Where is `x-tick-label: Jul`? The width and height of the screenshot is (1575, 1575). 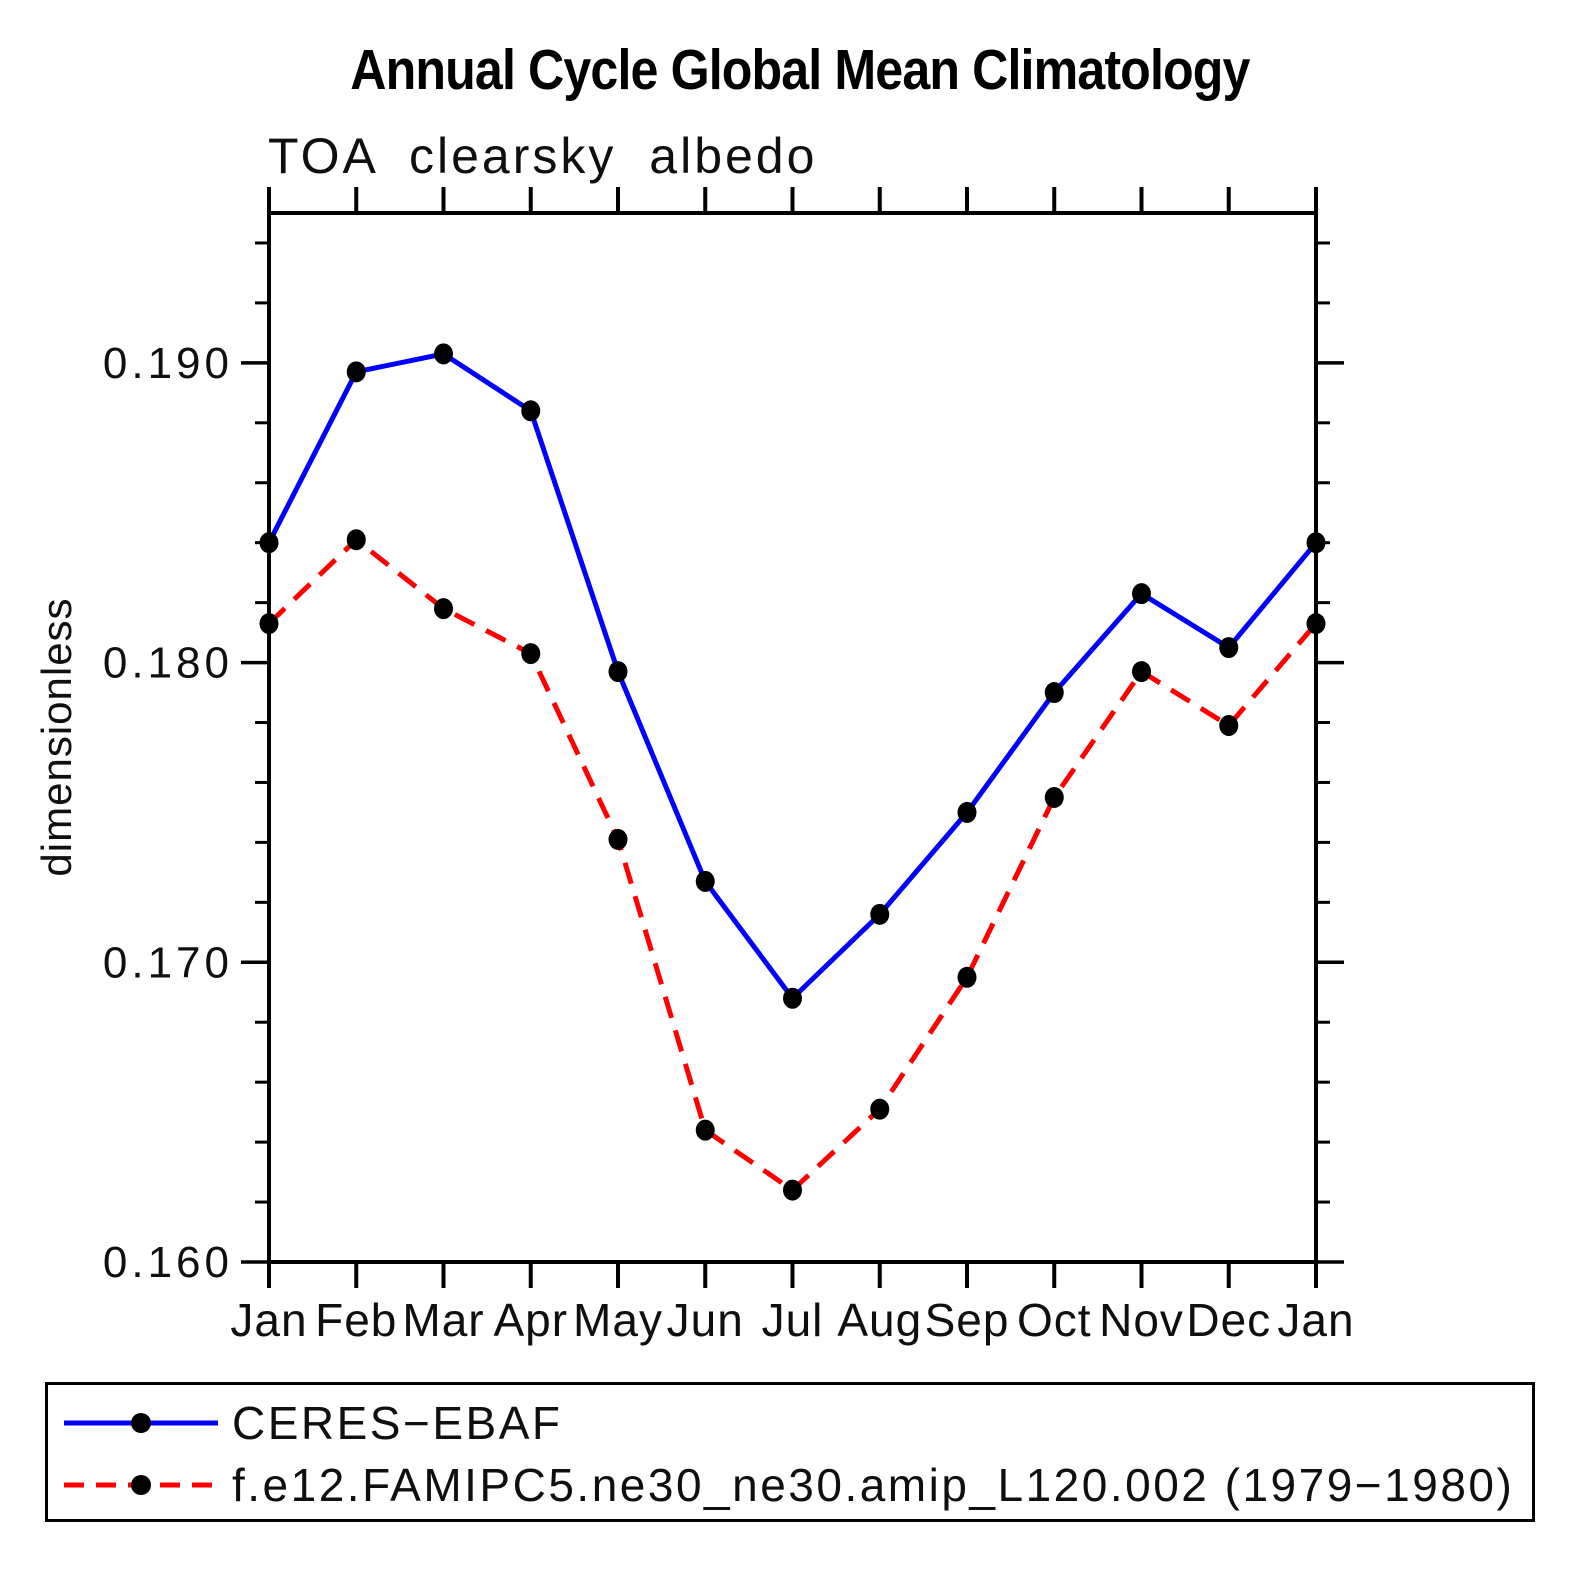 x-tick-label: Jul is located at coordinates (793, 1320).